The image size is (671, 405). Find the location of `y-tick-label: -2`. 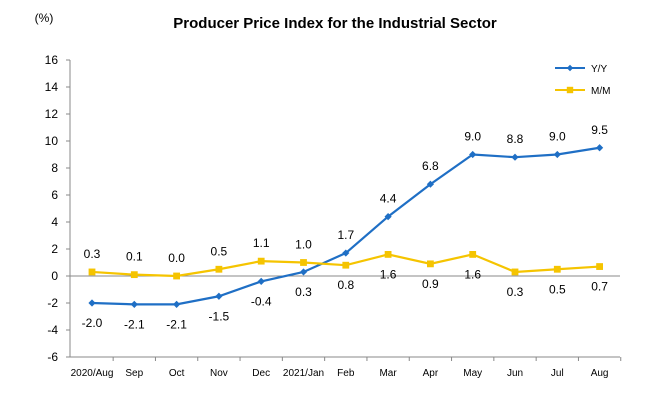

y-tick-label: -2 is located at coordinates (52, 303).